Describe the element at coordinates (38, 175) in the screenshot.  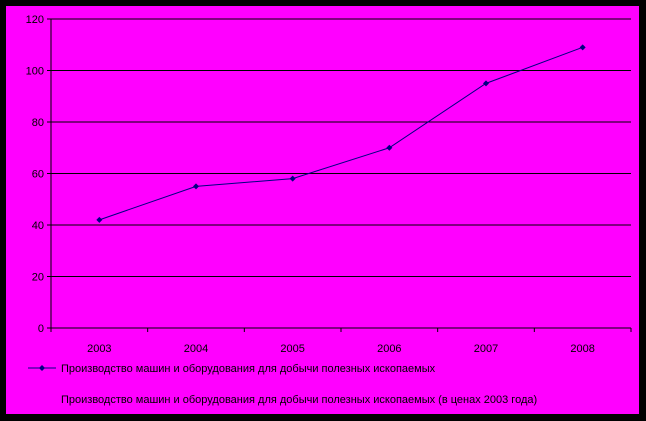
I see `y-tick-label: 60` at that location.